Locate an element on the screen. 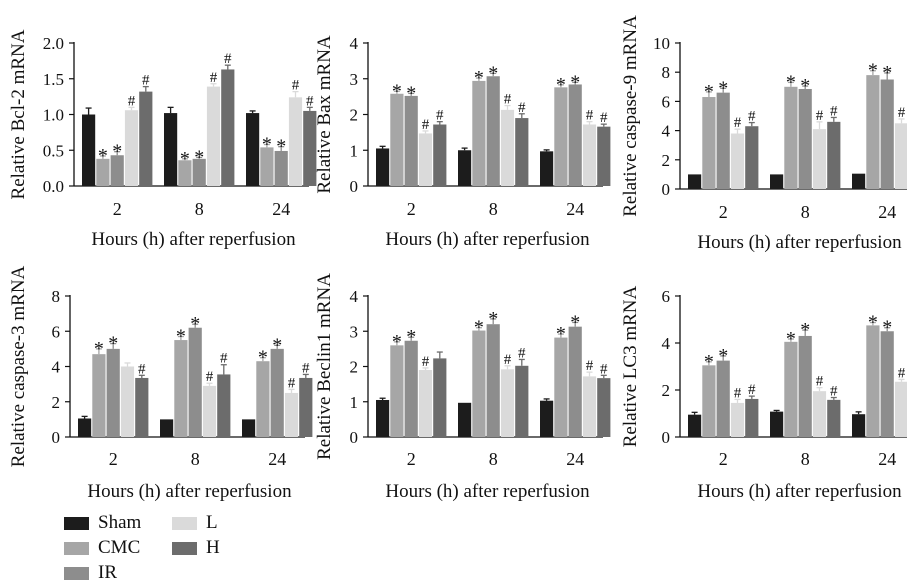 This screenshot has height=586, width=907. legend-item-sham: Sham is located at coordinates (102, 523).